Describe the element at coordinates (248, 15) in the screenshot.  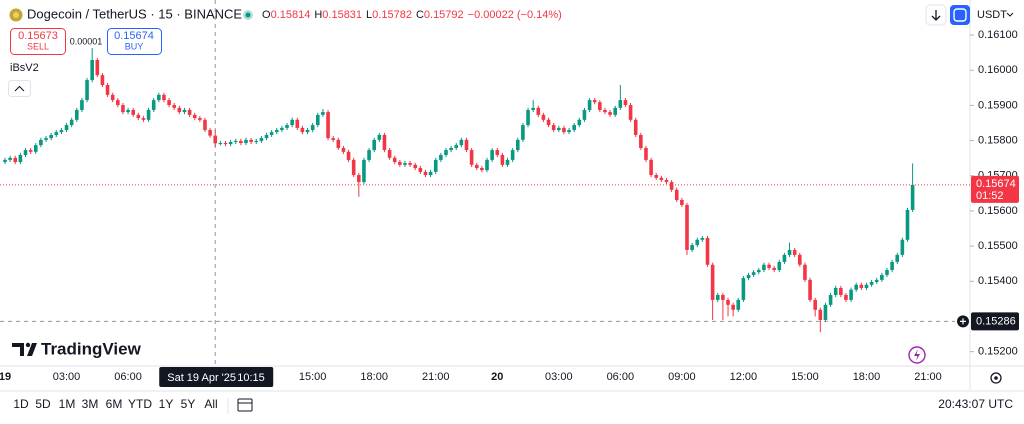
I see `market-status-dot` at that location.